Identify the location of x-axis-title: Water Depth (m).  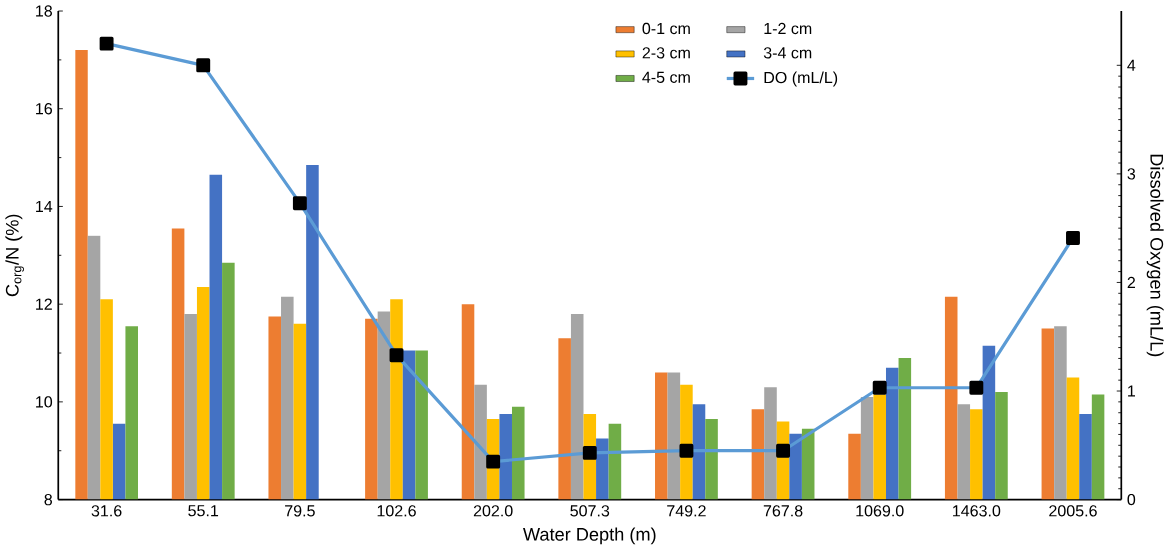
(589, 536).